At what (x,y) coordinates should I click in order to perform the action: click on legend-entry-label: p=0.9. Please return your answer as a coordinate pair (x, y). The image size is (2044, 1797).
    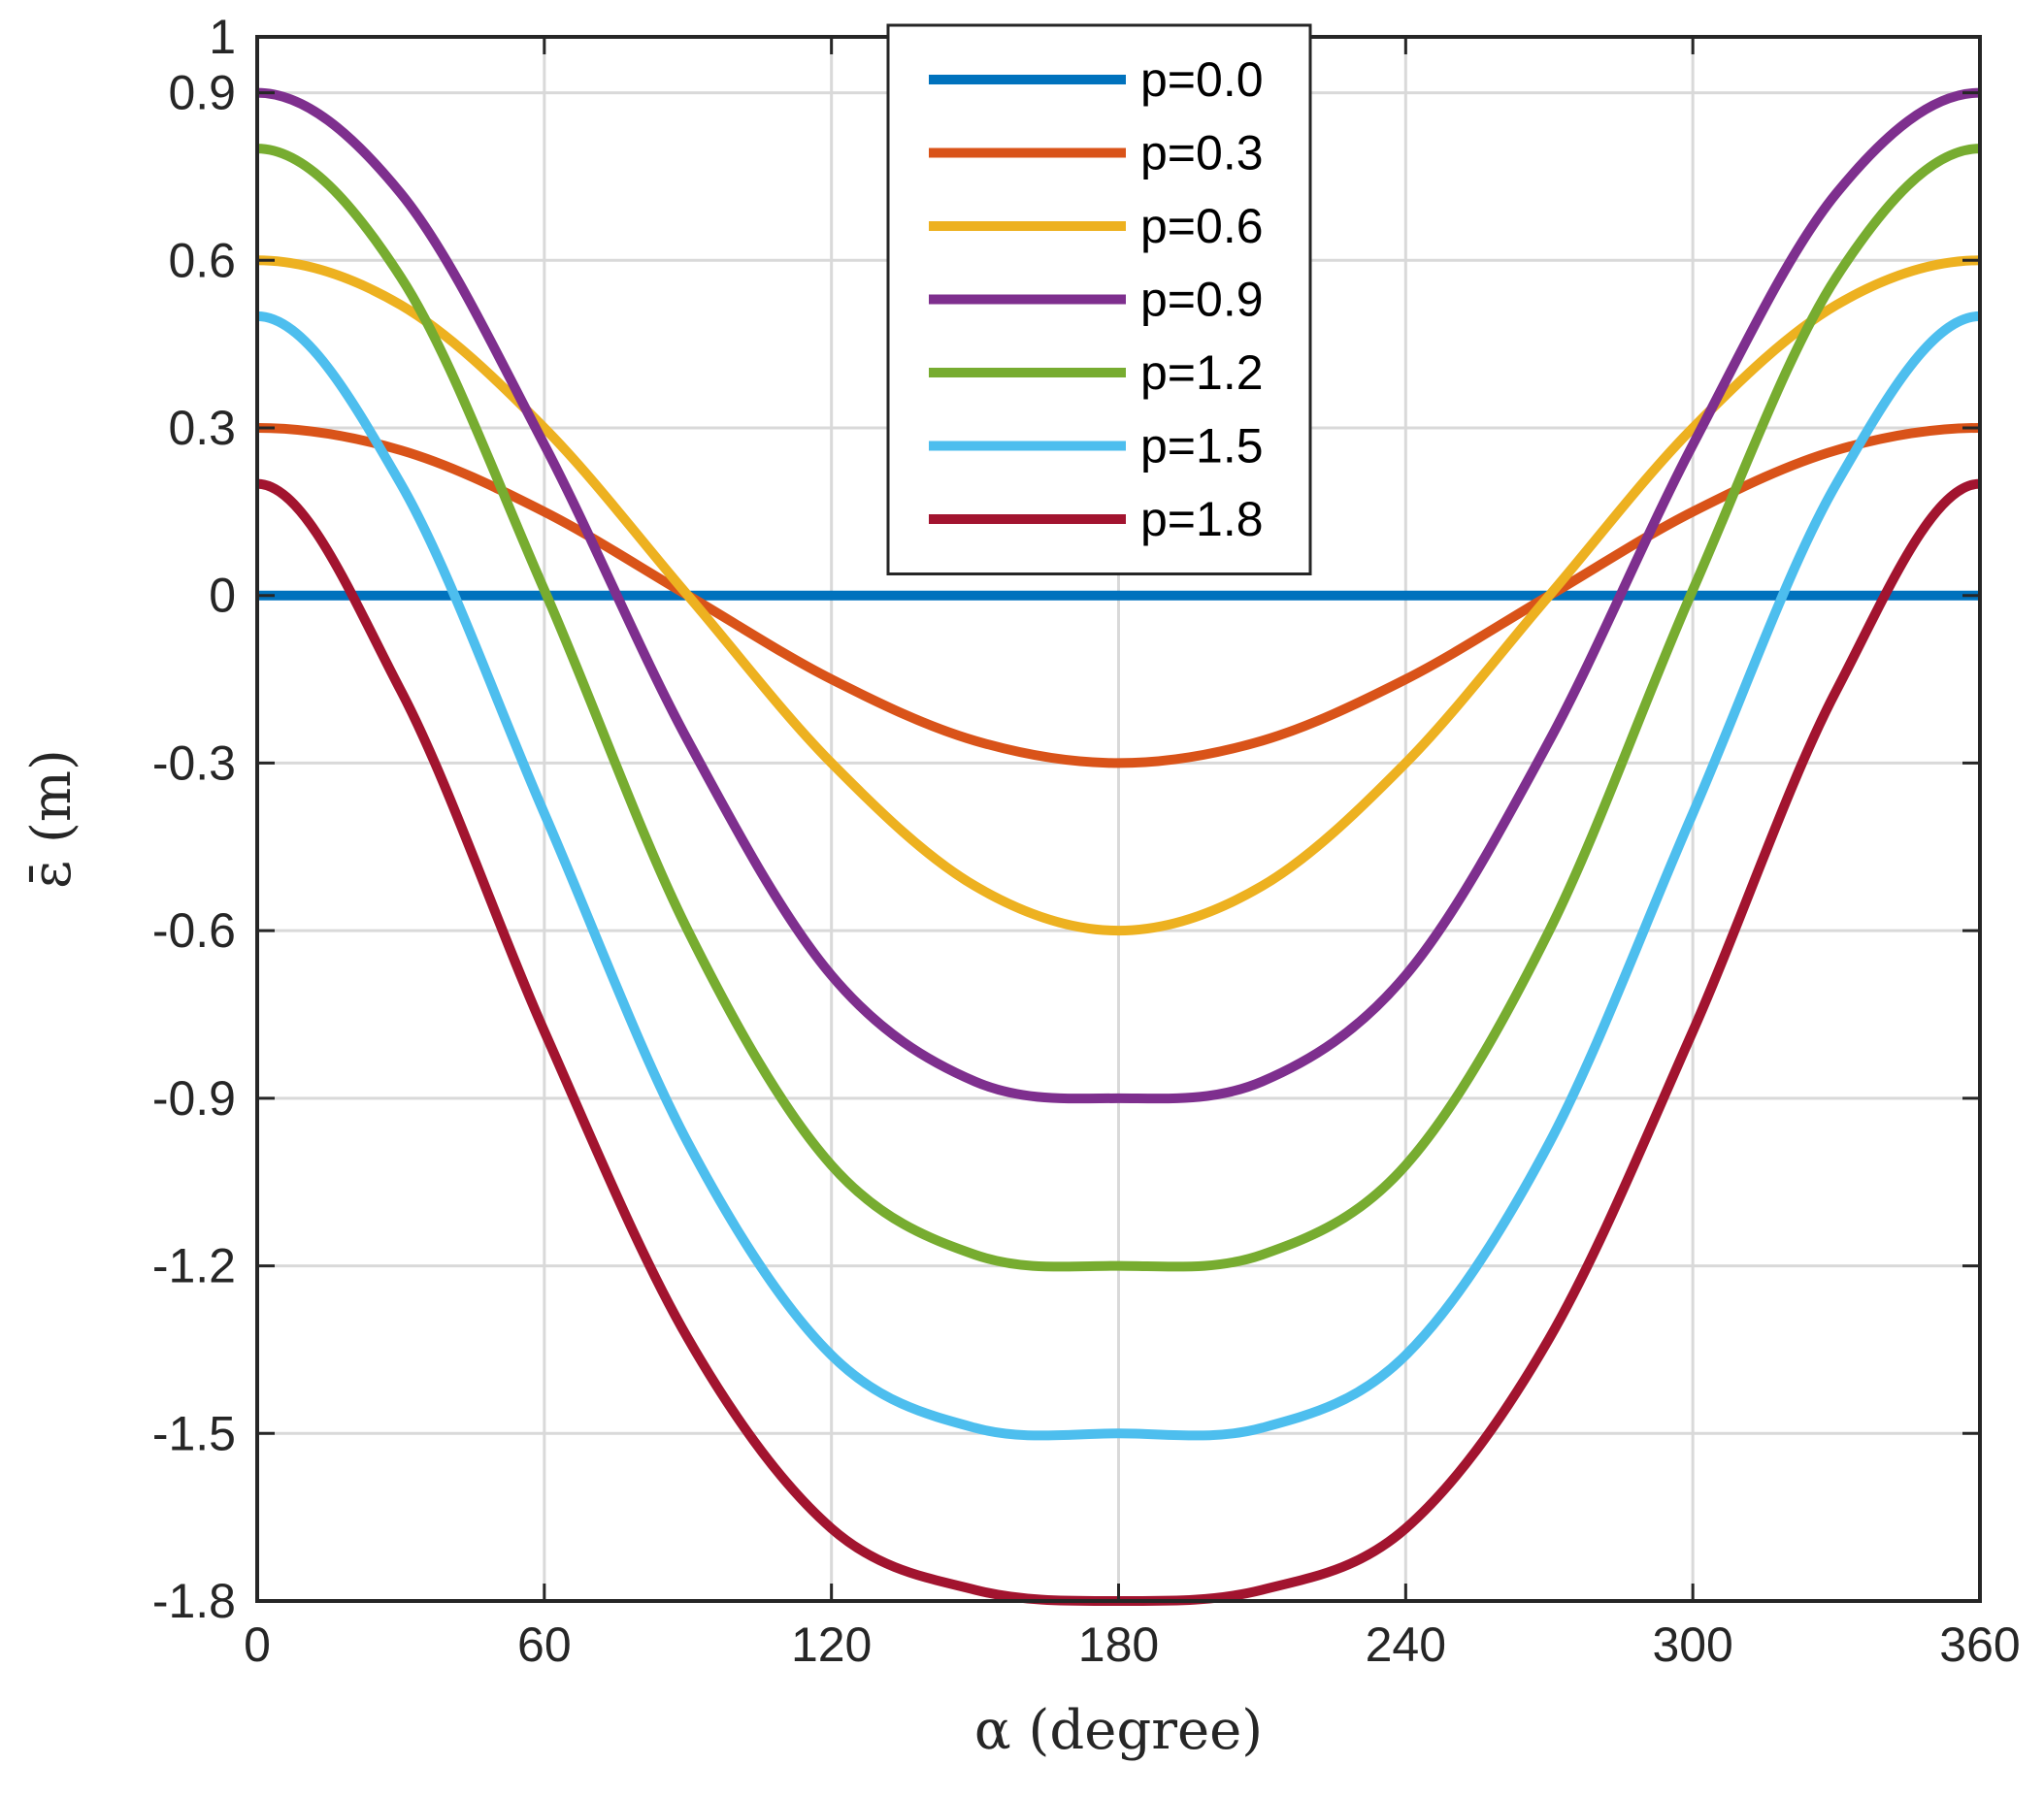
    Looking at the image, I should click on (1202, 300).